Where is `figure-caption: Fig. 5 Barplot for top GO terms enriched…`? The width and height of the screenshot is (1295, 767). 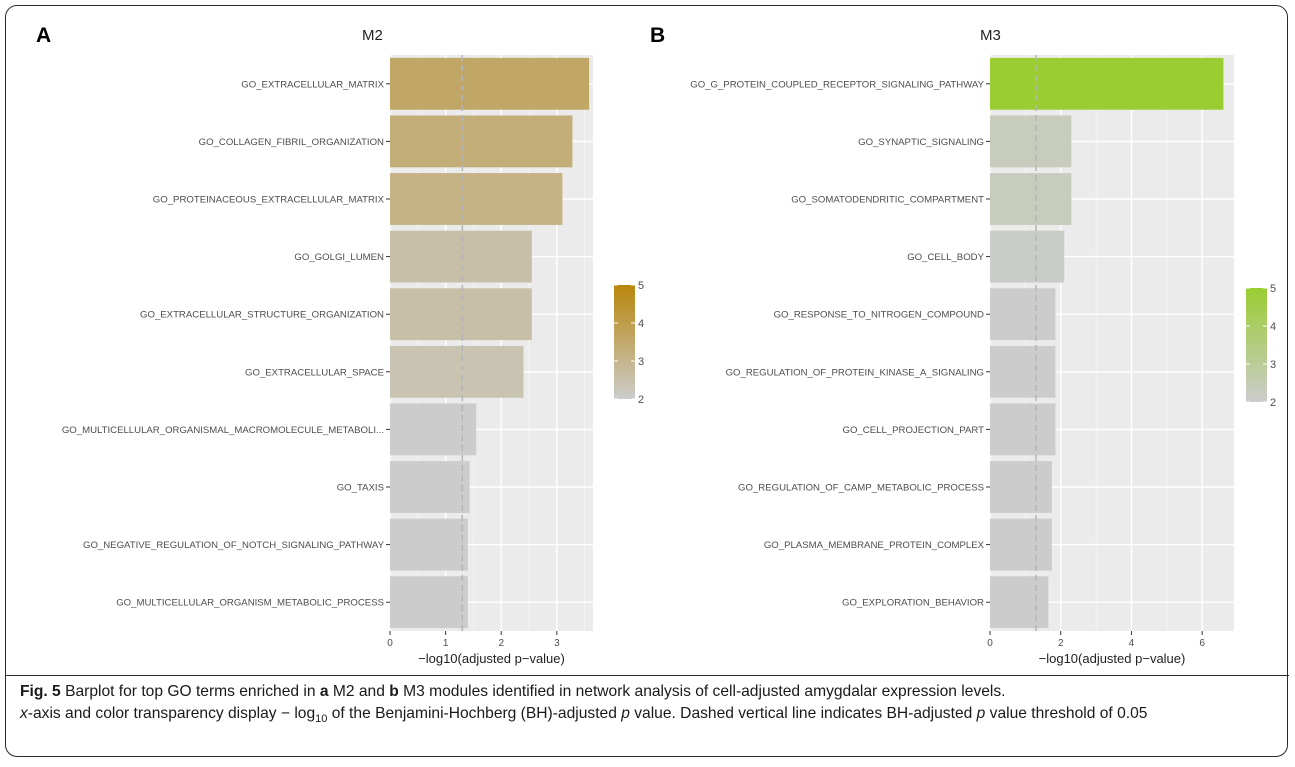
figure-caption: Fig. 5 Barplot for top GO terms enriched… is located at coordinates (647, 705).